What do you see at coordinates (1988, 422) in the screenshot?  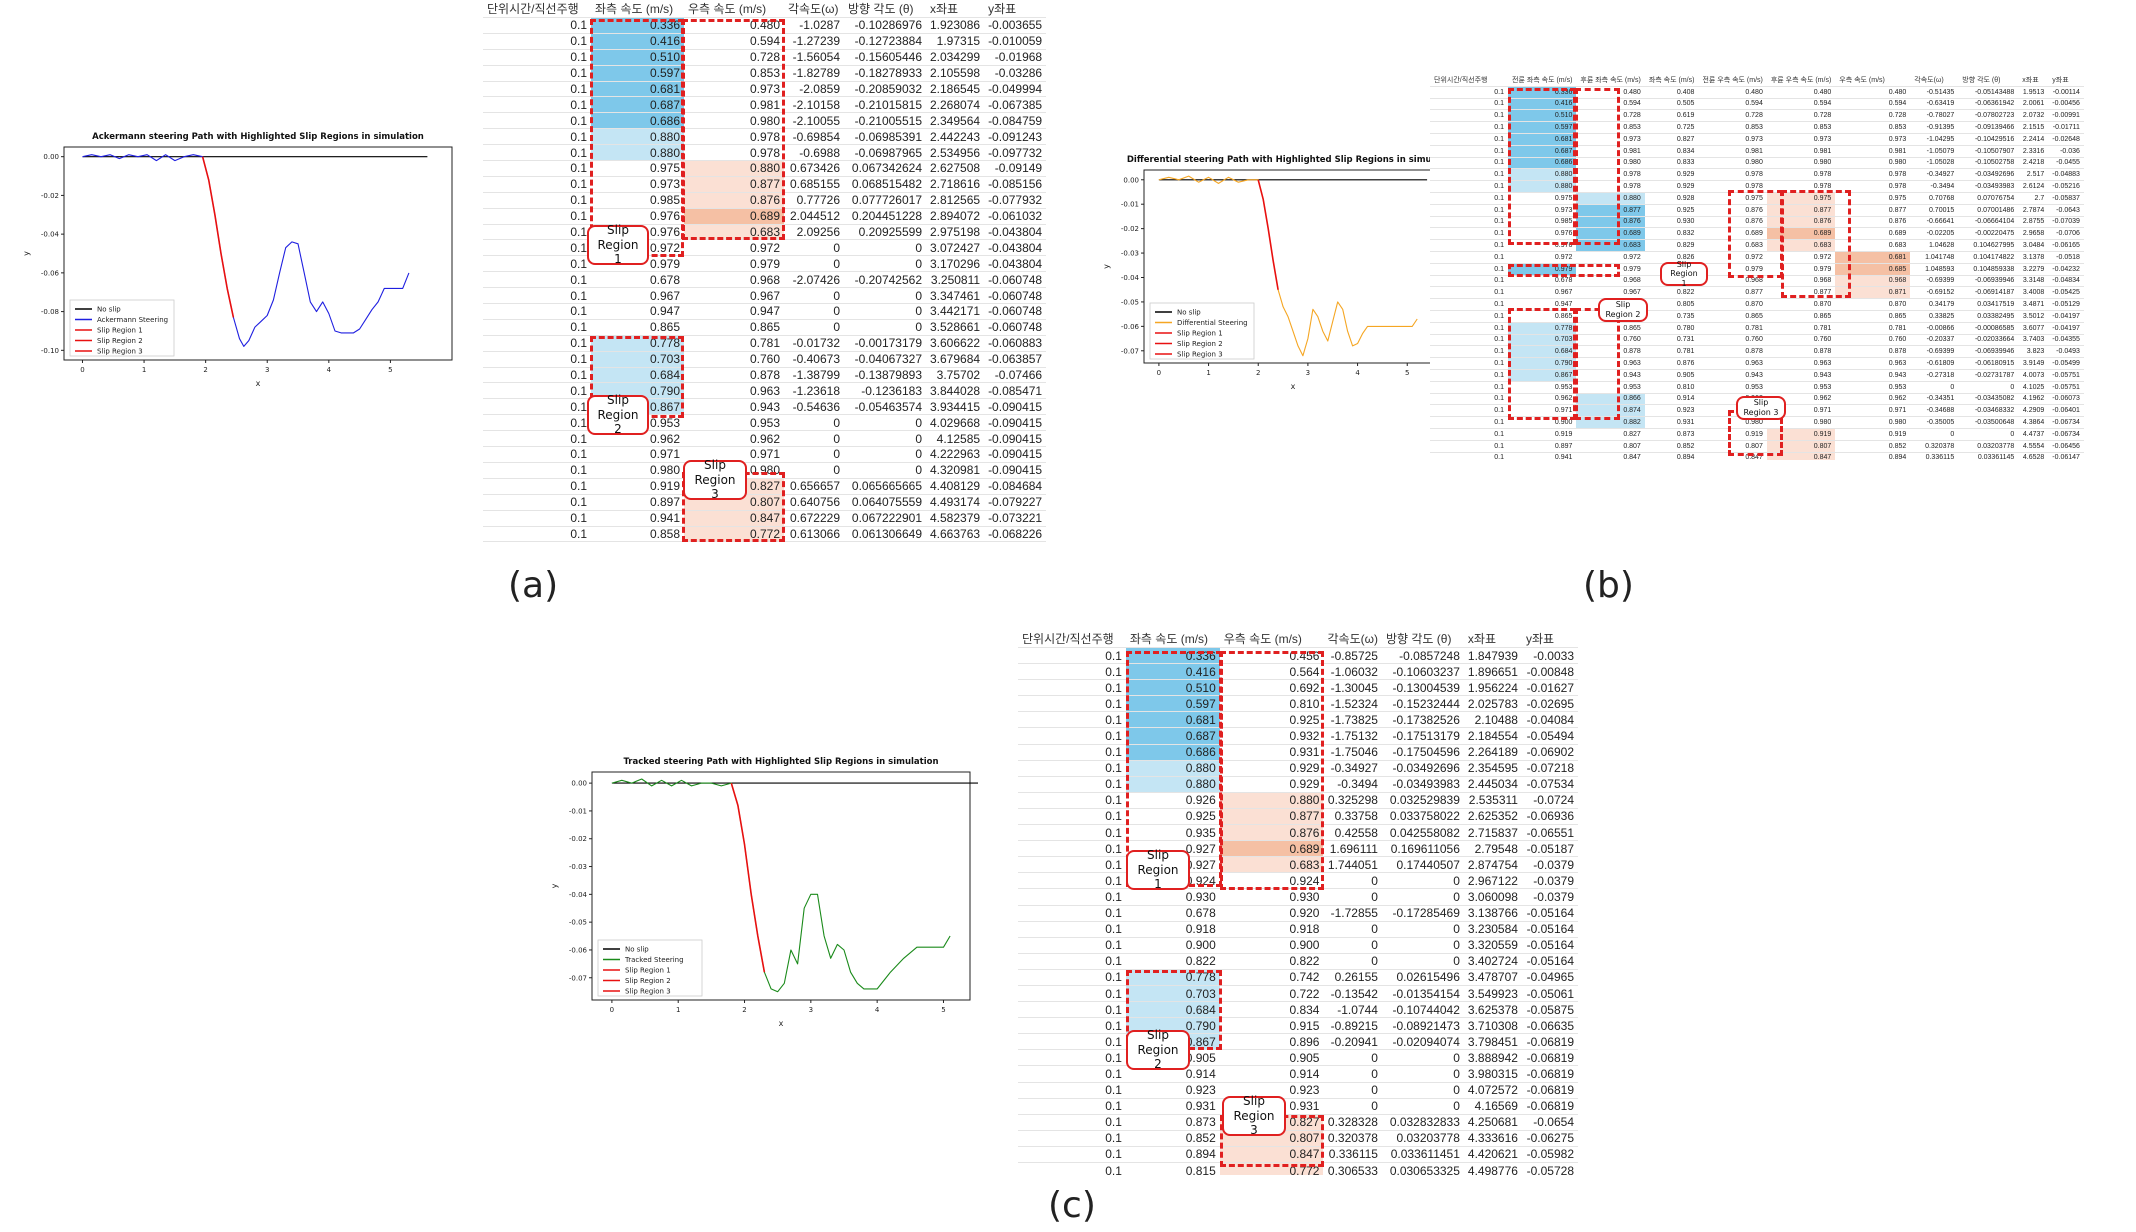 I see `table-cell: -0.03500648` at bounding box center [1988, 422].